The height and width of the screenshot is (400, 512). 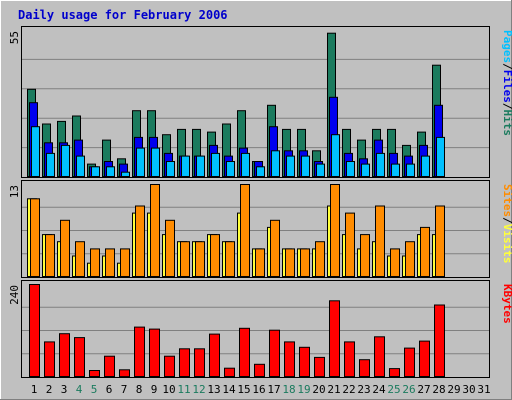 What do you see at coordinates (348, 389) in the screenshot?
I see `day-label-22: 22` at bounding box center [348, 389].